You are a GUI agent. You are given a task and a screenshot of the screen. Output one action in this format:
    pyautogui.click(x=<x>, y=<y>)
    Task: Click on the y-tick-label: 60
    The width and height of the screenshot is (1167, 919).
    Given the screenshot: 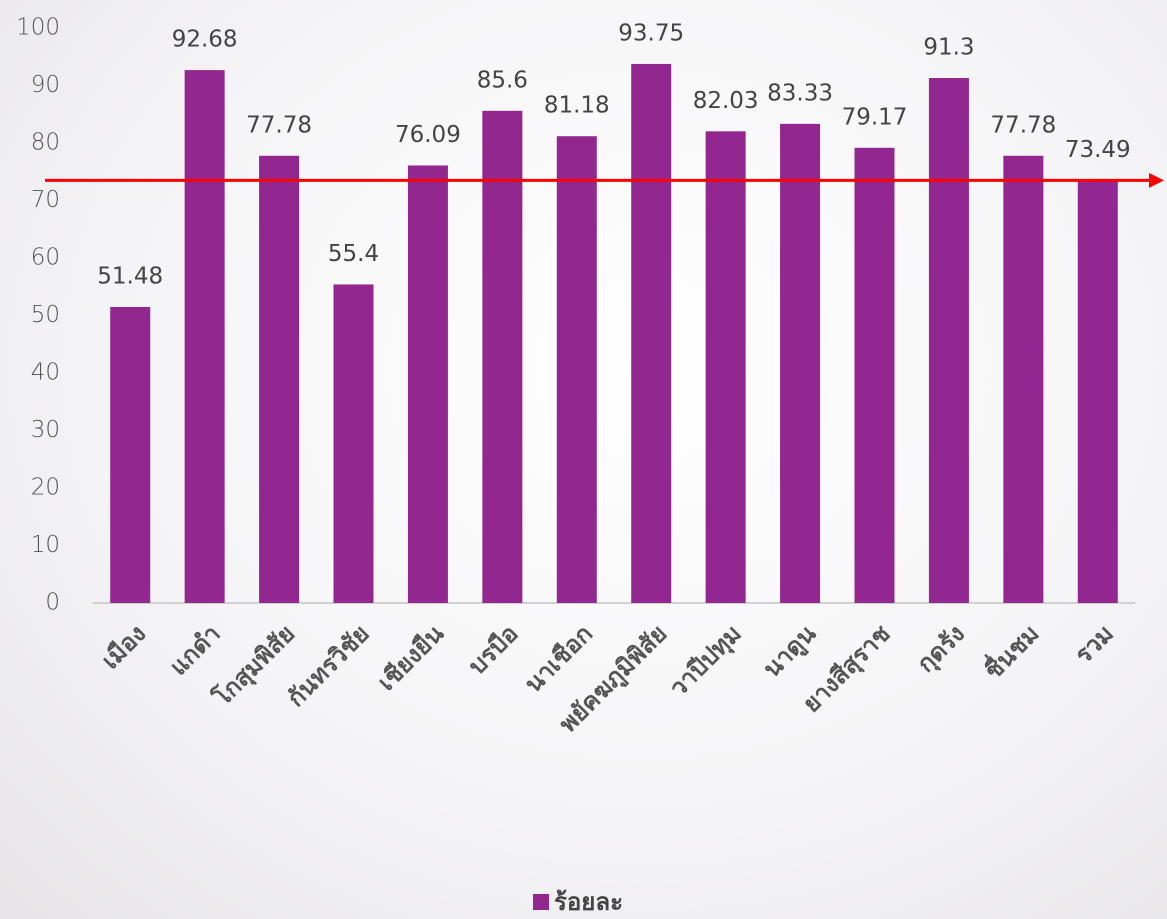 What is the action you would take?
    pyautogui.click(x=45, y=258)
    